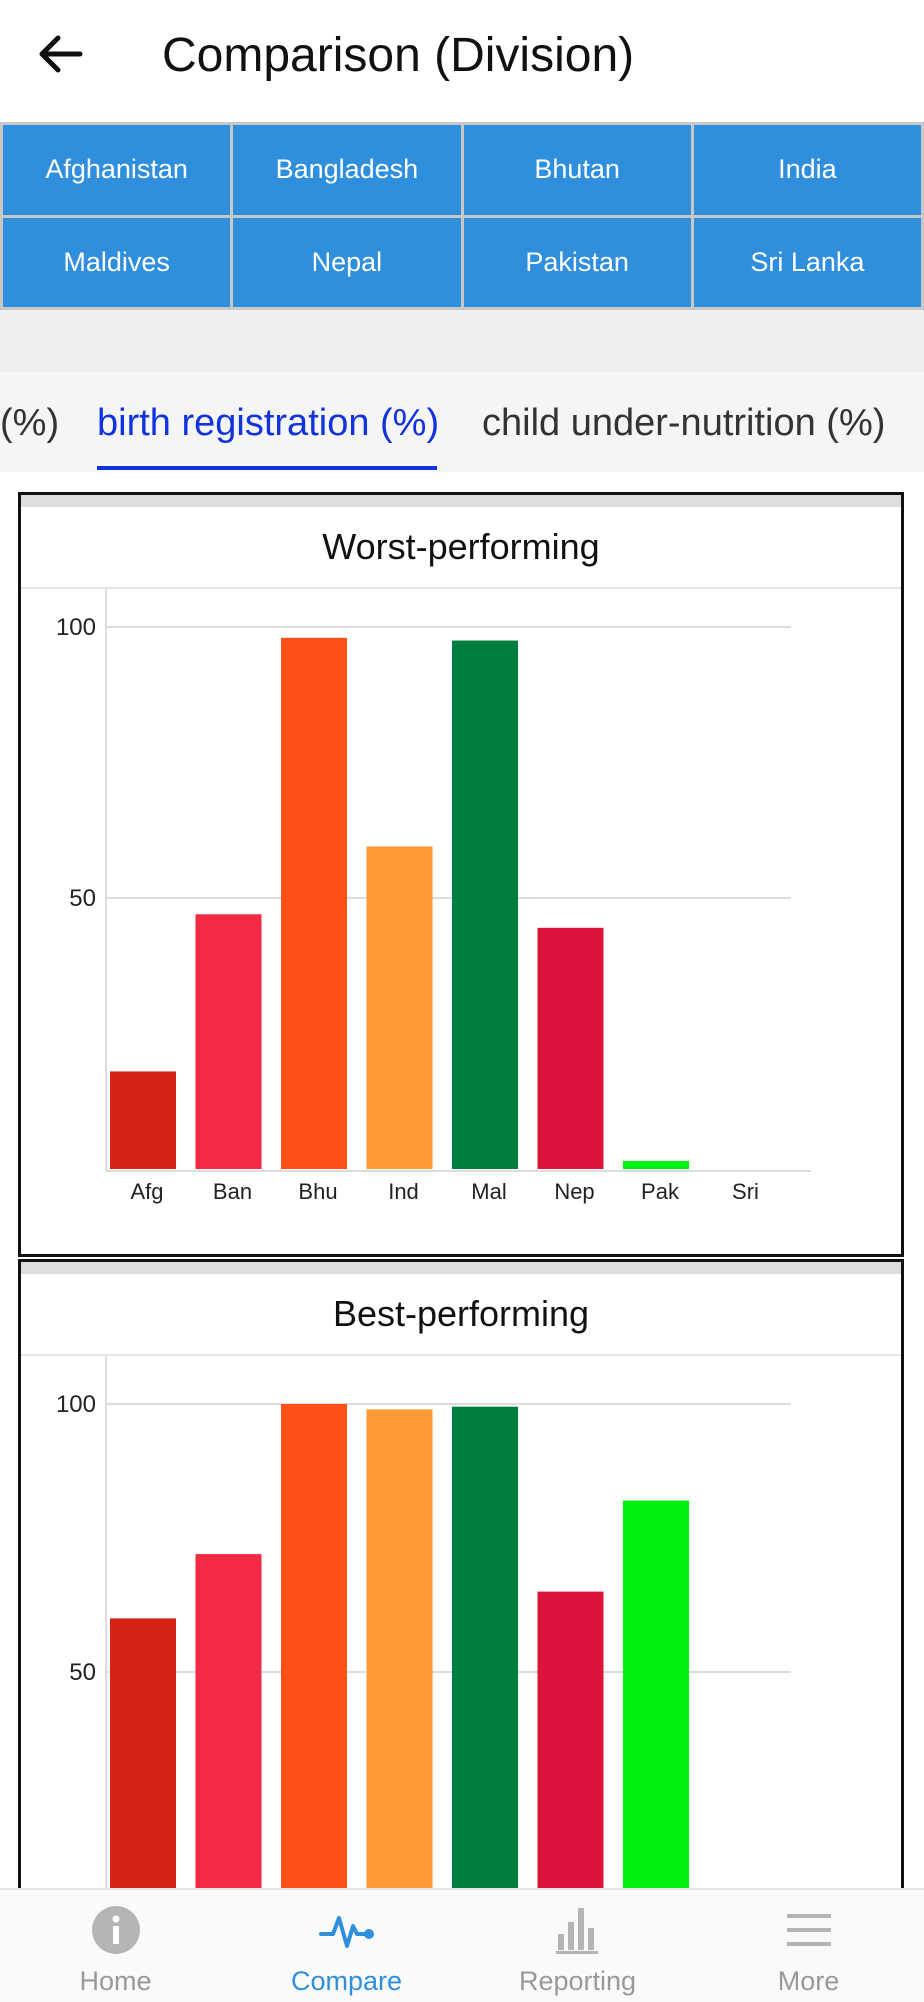 The height and width of the screenshot is (2002, 924). Describe the element at coordinates (660, 1191) in the screenshot. I see `x-tick-label: Pak` at that location.